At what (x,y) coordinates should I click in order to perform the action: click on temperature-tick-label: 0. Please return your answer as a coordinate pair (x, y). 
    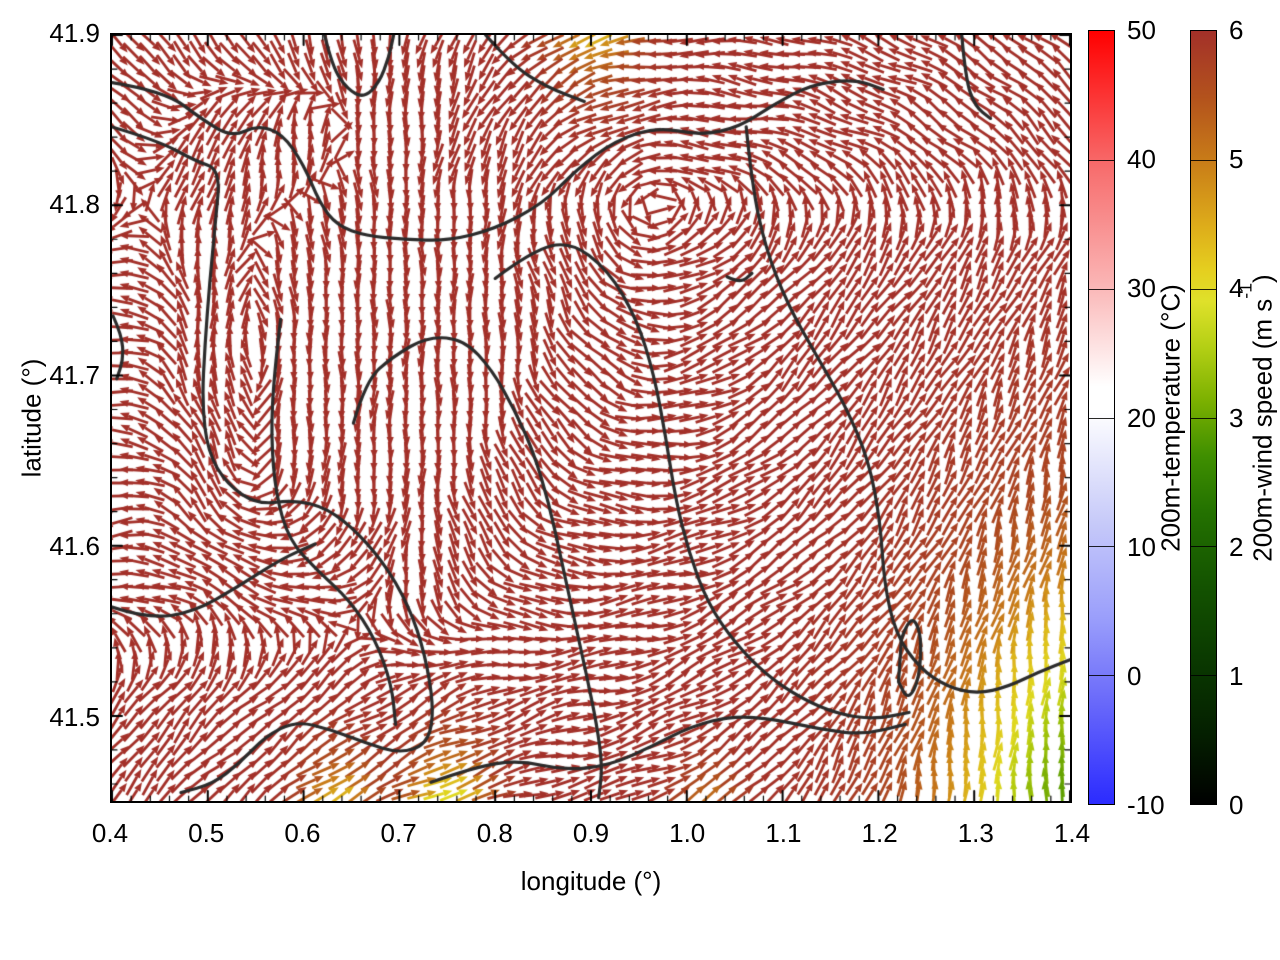
    Looking at the image, I should click on (1134, 675).